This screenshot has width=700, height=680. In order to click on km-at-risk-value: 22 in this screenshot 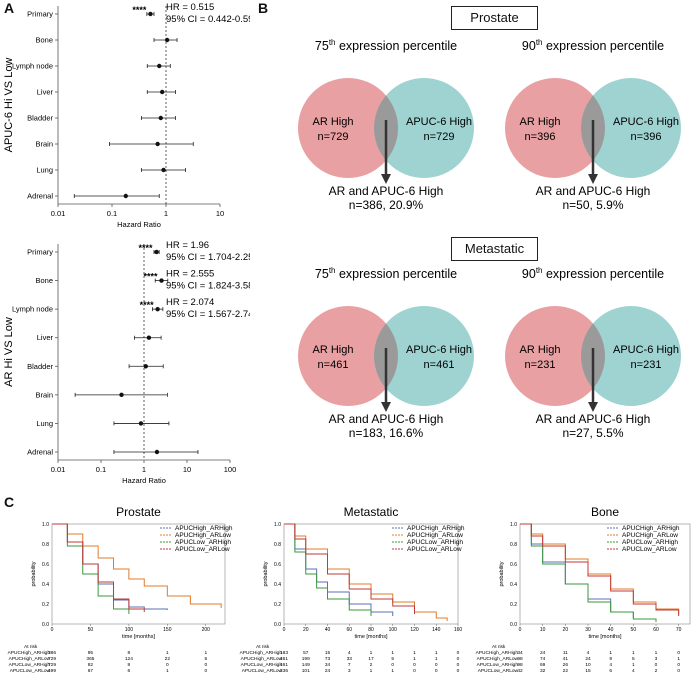, I will do `click(566, 671)`.